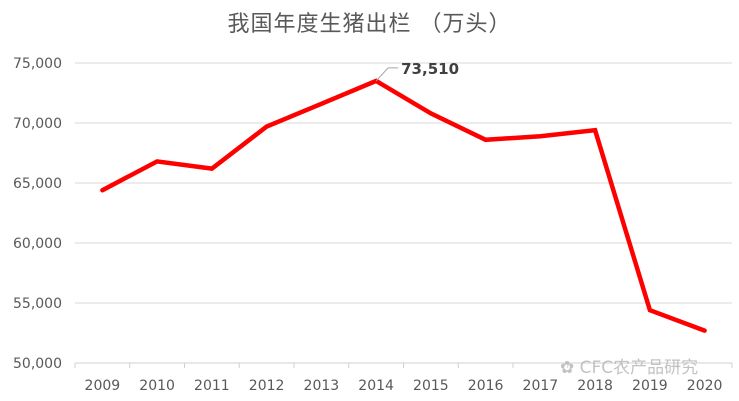  I want to click on x-tick-label: 2013, so click(322, 386).